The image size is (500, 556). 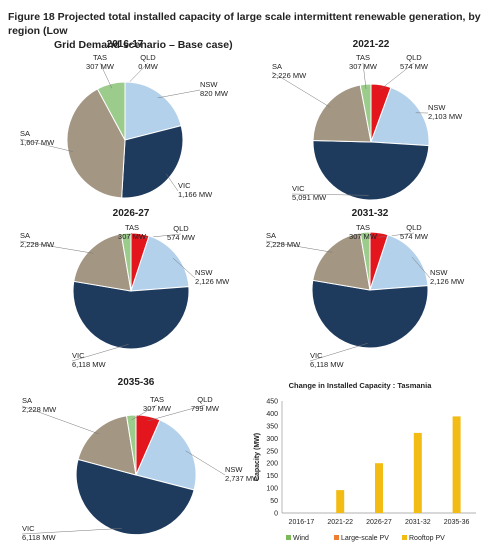 What do you see at coordinates (289, 75) in the screenshot?
I see `pie-label-value: 2,226 MW` at bounding box center [289, 75].